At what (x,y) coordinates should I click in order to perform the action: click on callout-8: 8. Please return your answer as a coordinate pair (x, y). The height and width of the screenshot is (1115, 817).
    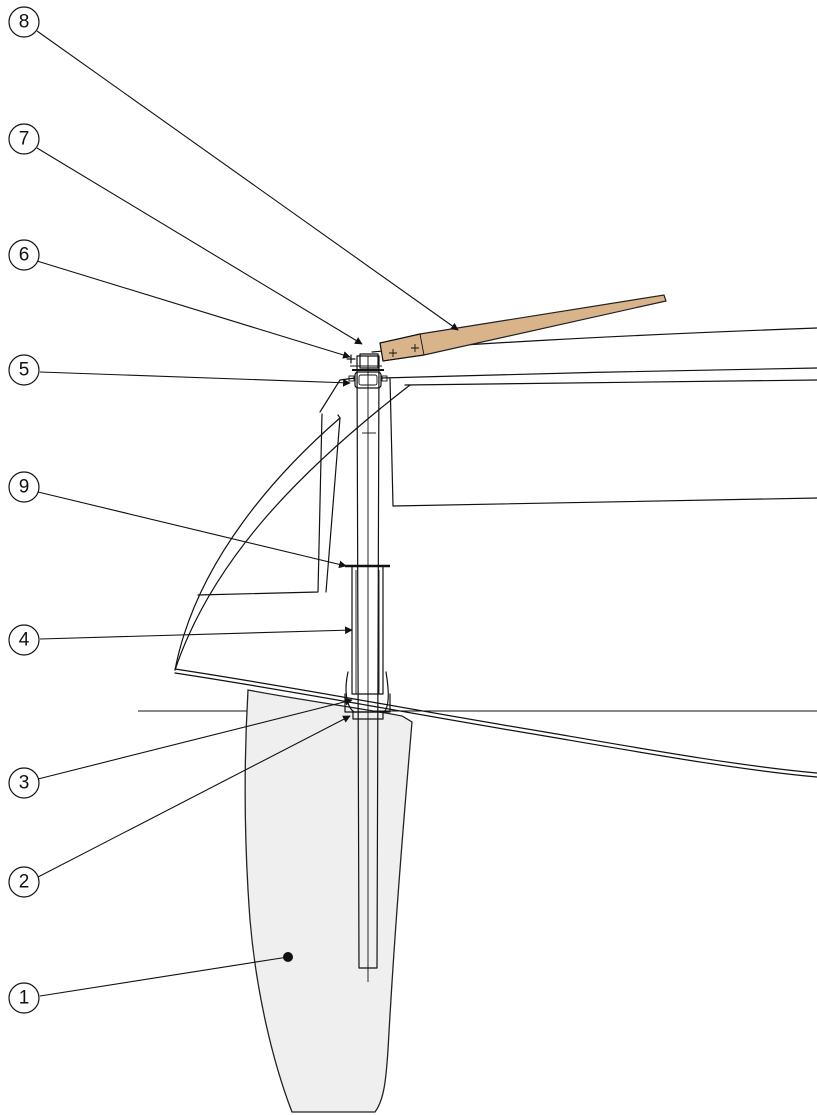
    Looking at the image, I should click on (24, 22).